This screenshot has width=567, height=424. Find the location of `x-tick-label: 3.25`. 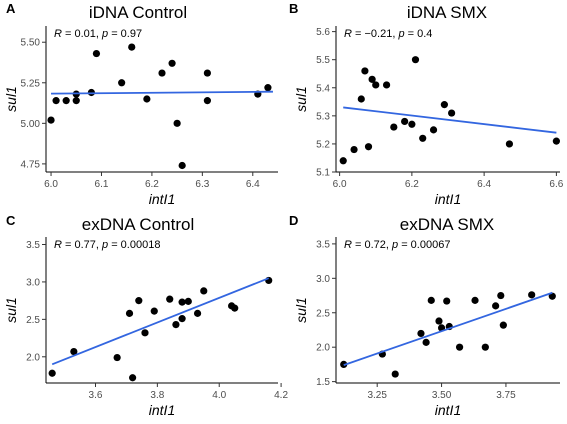

x-tick-label: 3.25 is located at coordinates (377, 395).